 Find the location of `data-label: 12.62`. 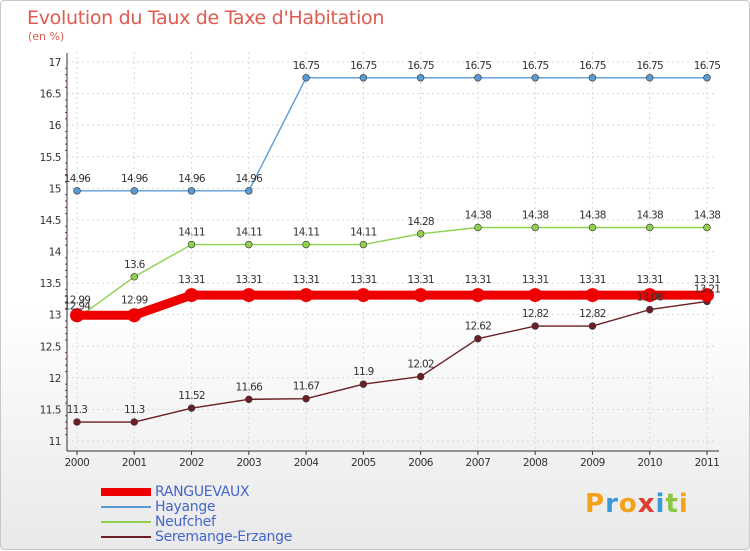

data-label: 12.62 is located at coordinates (478, 327).